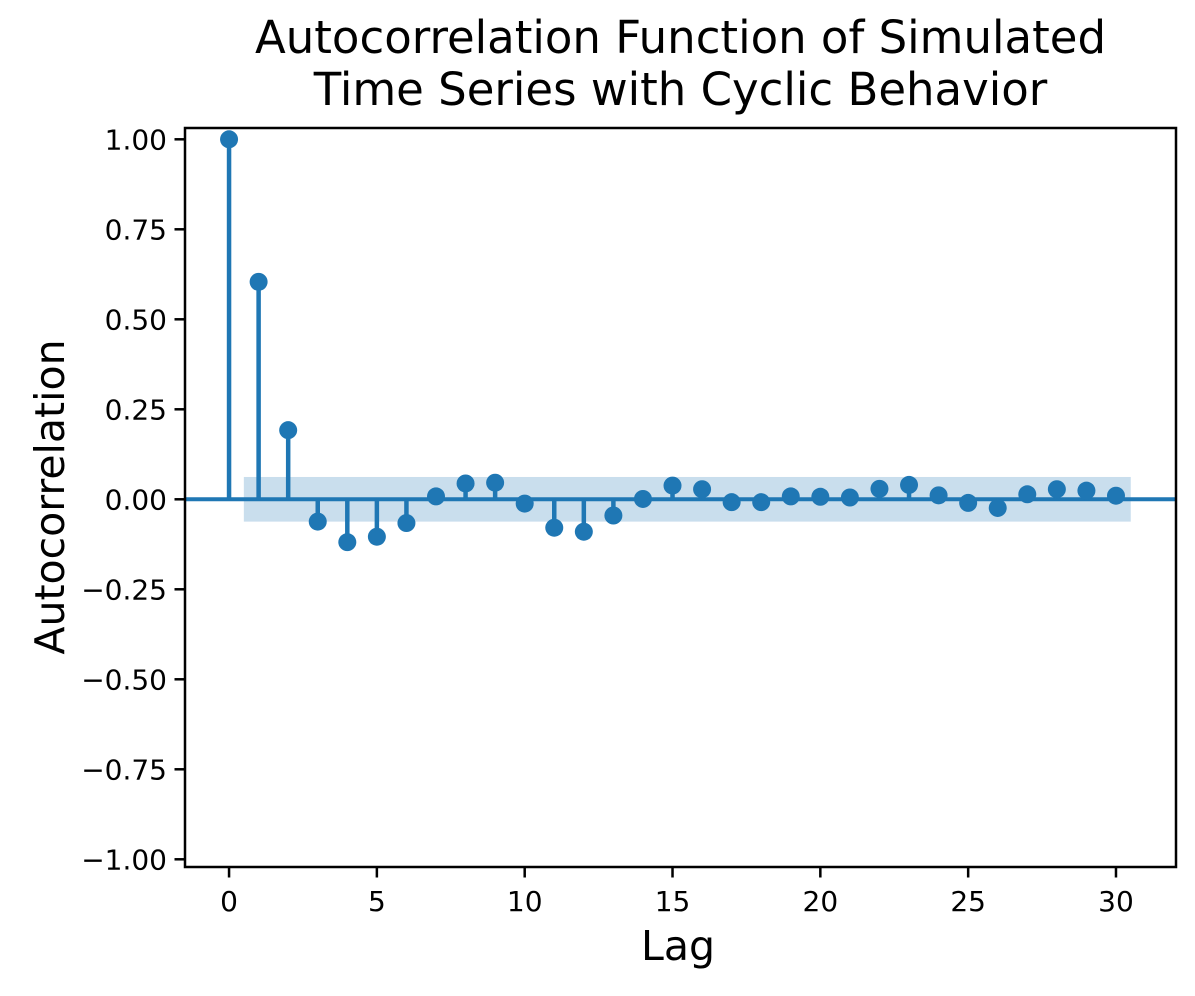 The width and height of the screenshot is (1195, 996). I want to click on y-tick-label: 0.00, so click(136, 499).